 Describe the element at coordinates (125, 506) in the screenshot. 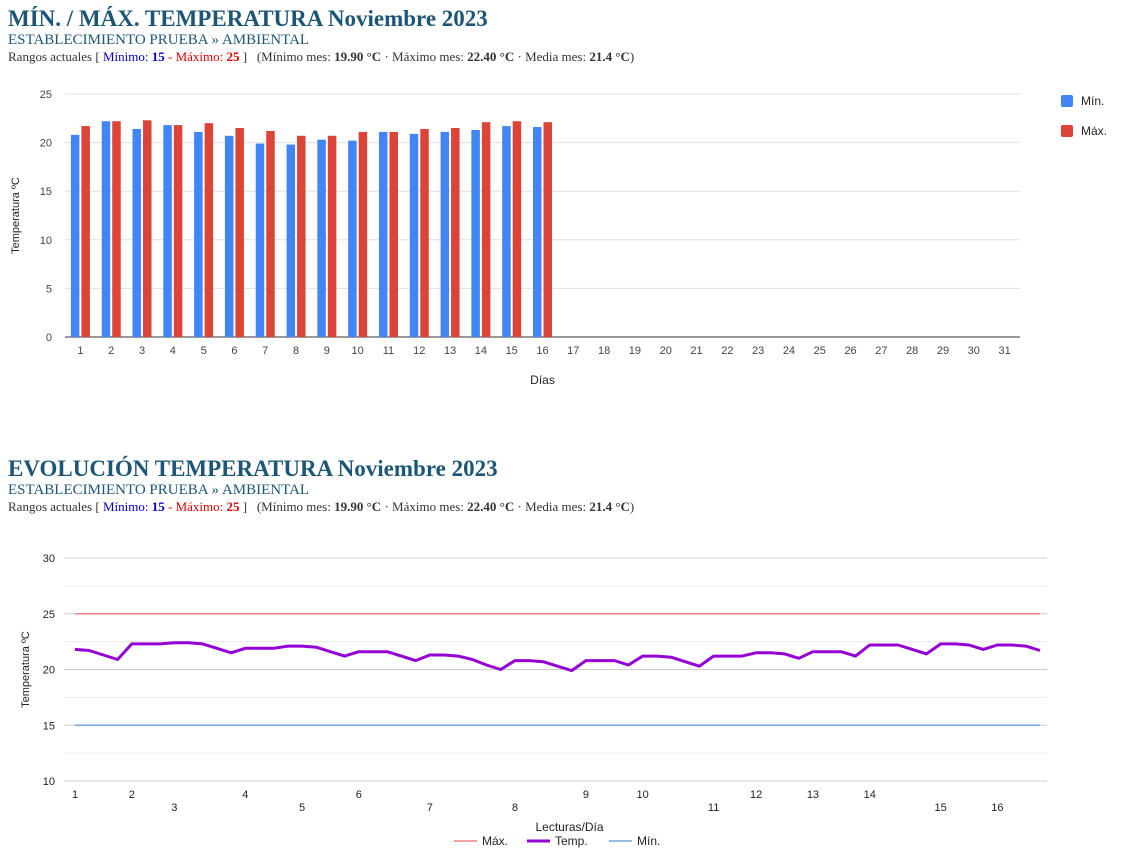

I see `range-min-label: Mínimo:` at that location.